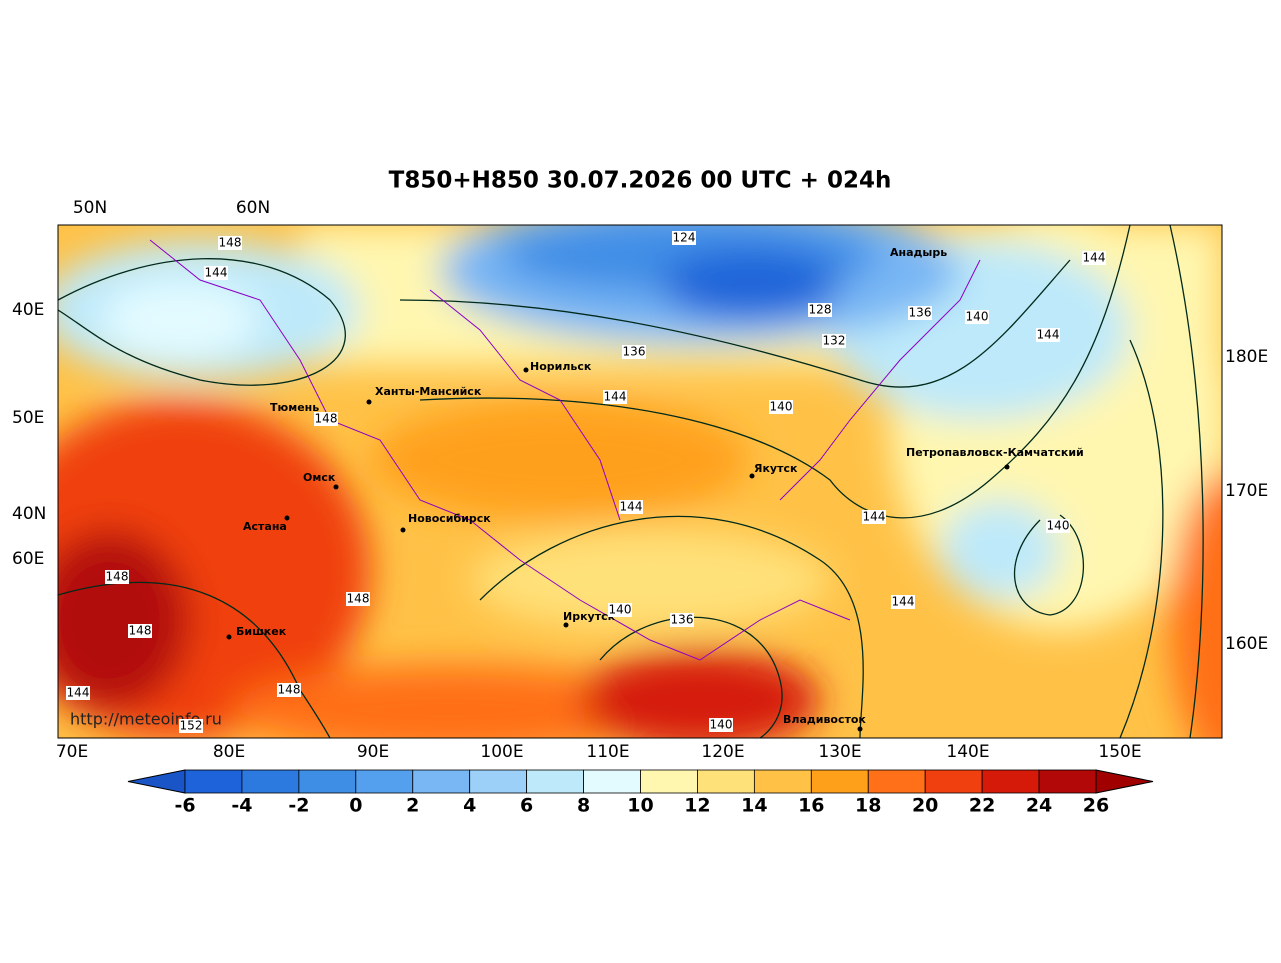 This screenshot has height=963, width=1281. What do you see at coordinates (449, 518) in the screenshot?
I see `city-label: Новосибирск` at bounding box center [449, 518].